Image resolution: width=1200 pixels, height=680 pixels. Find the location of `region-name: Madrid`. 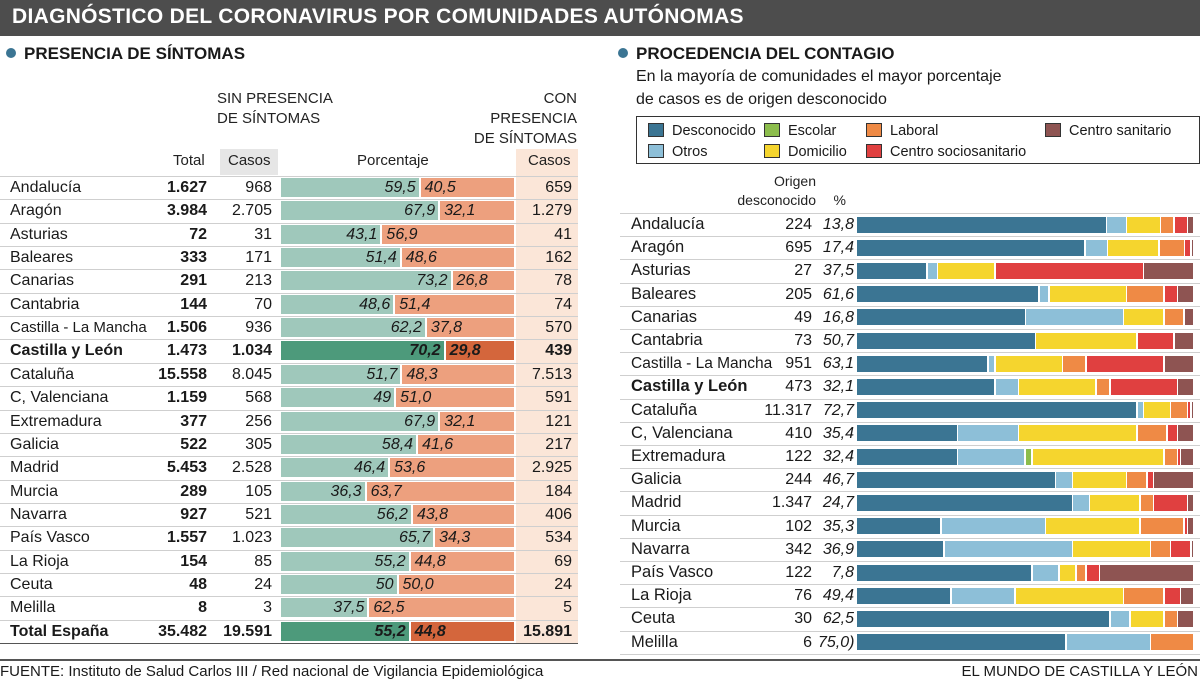

region-name: Madrid is located at coordinates (656, 502).